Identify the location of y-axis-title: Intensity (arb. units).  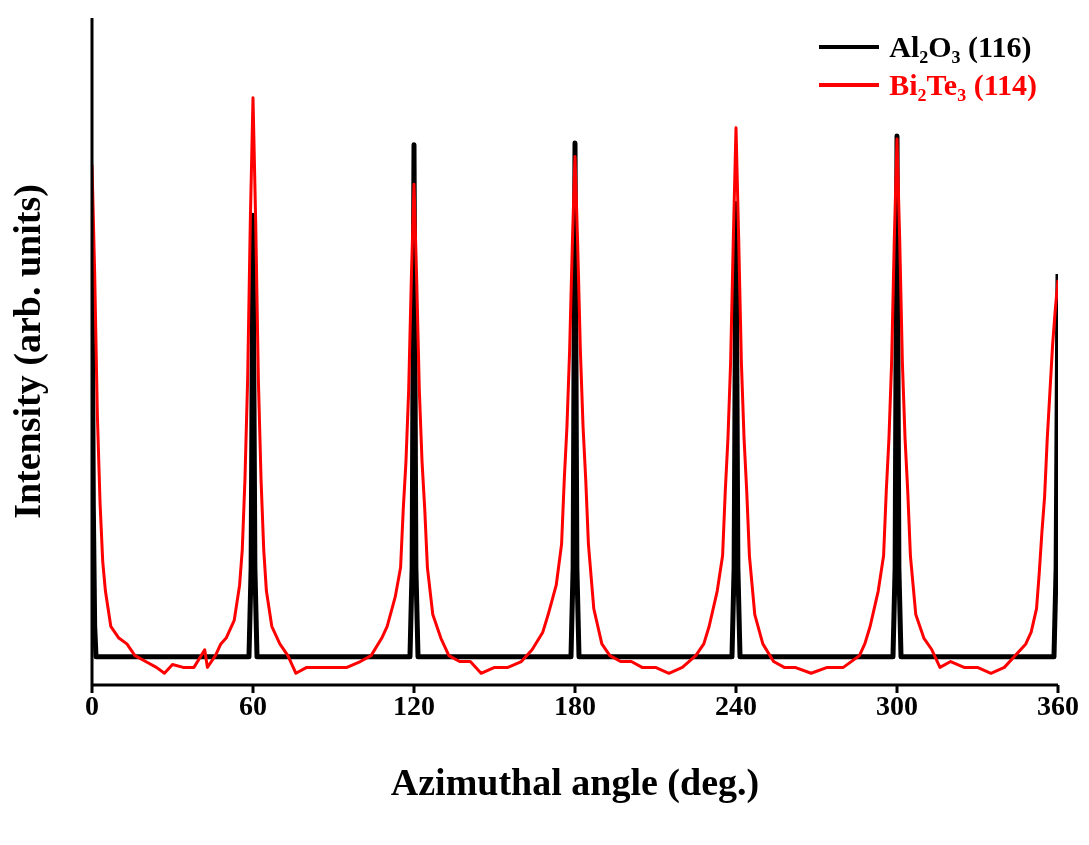
(28, 351).